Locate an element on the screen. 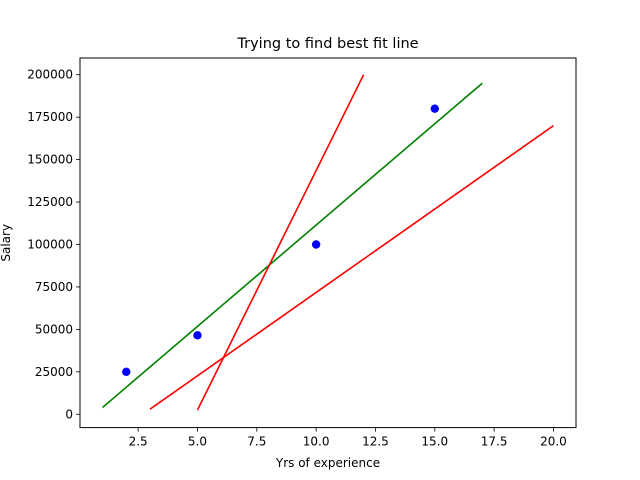  y-tick-label: 150000 is located at coordinates (50, 160).